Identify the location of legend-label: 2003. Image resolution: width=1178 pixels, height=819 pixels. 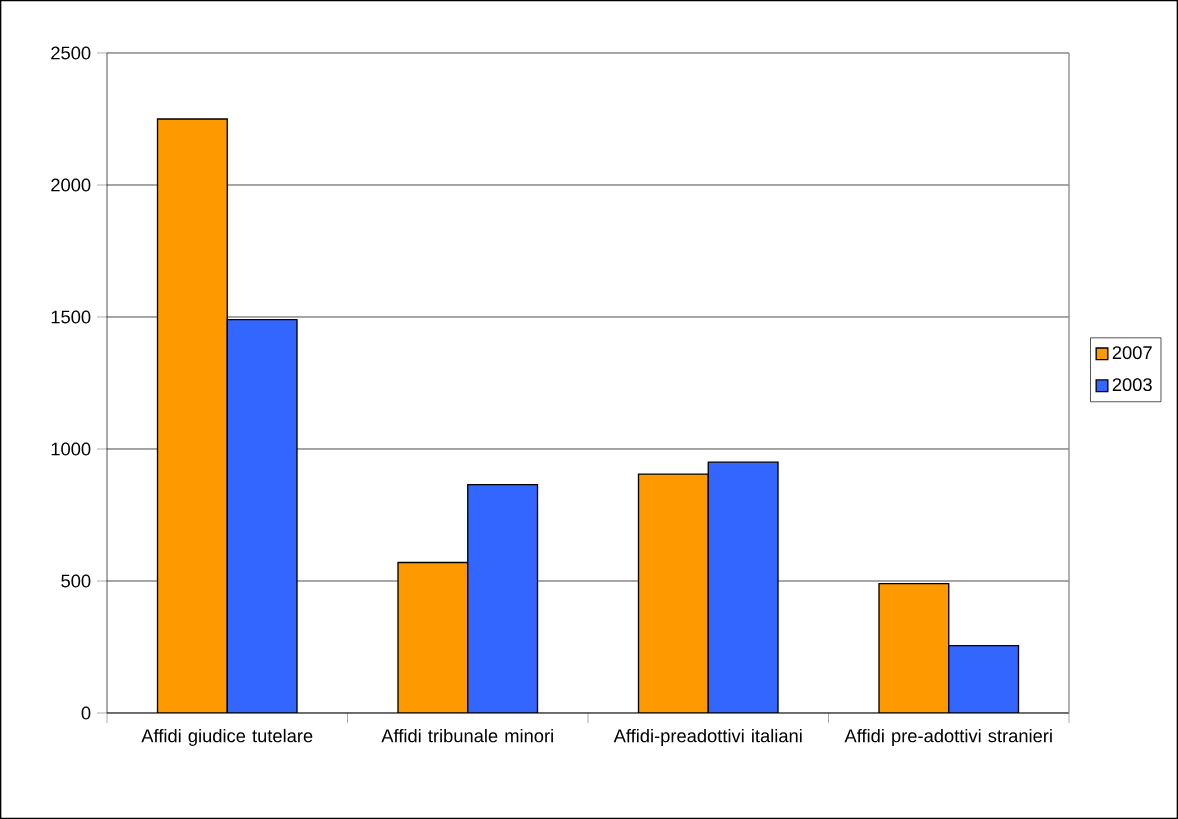
(1132, 385).